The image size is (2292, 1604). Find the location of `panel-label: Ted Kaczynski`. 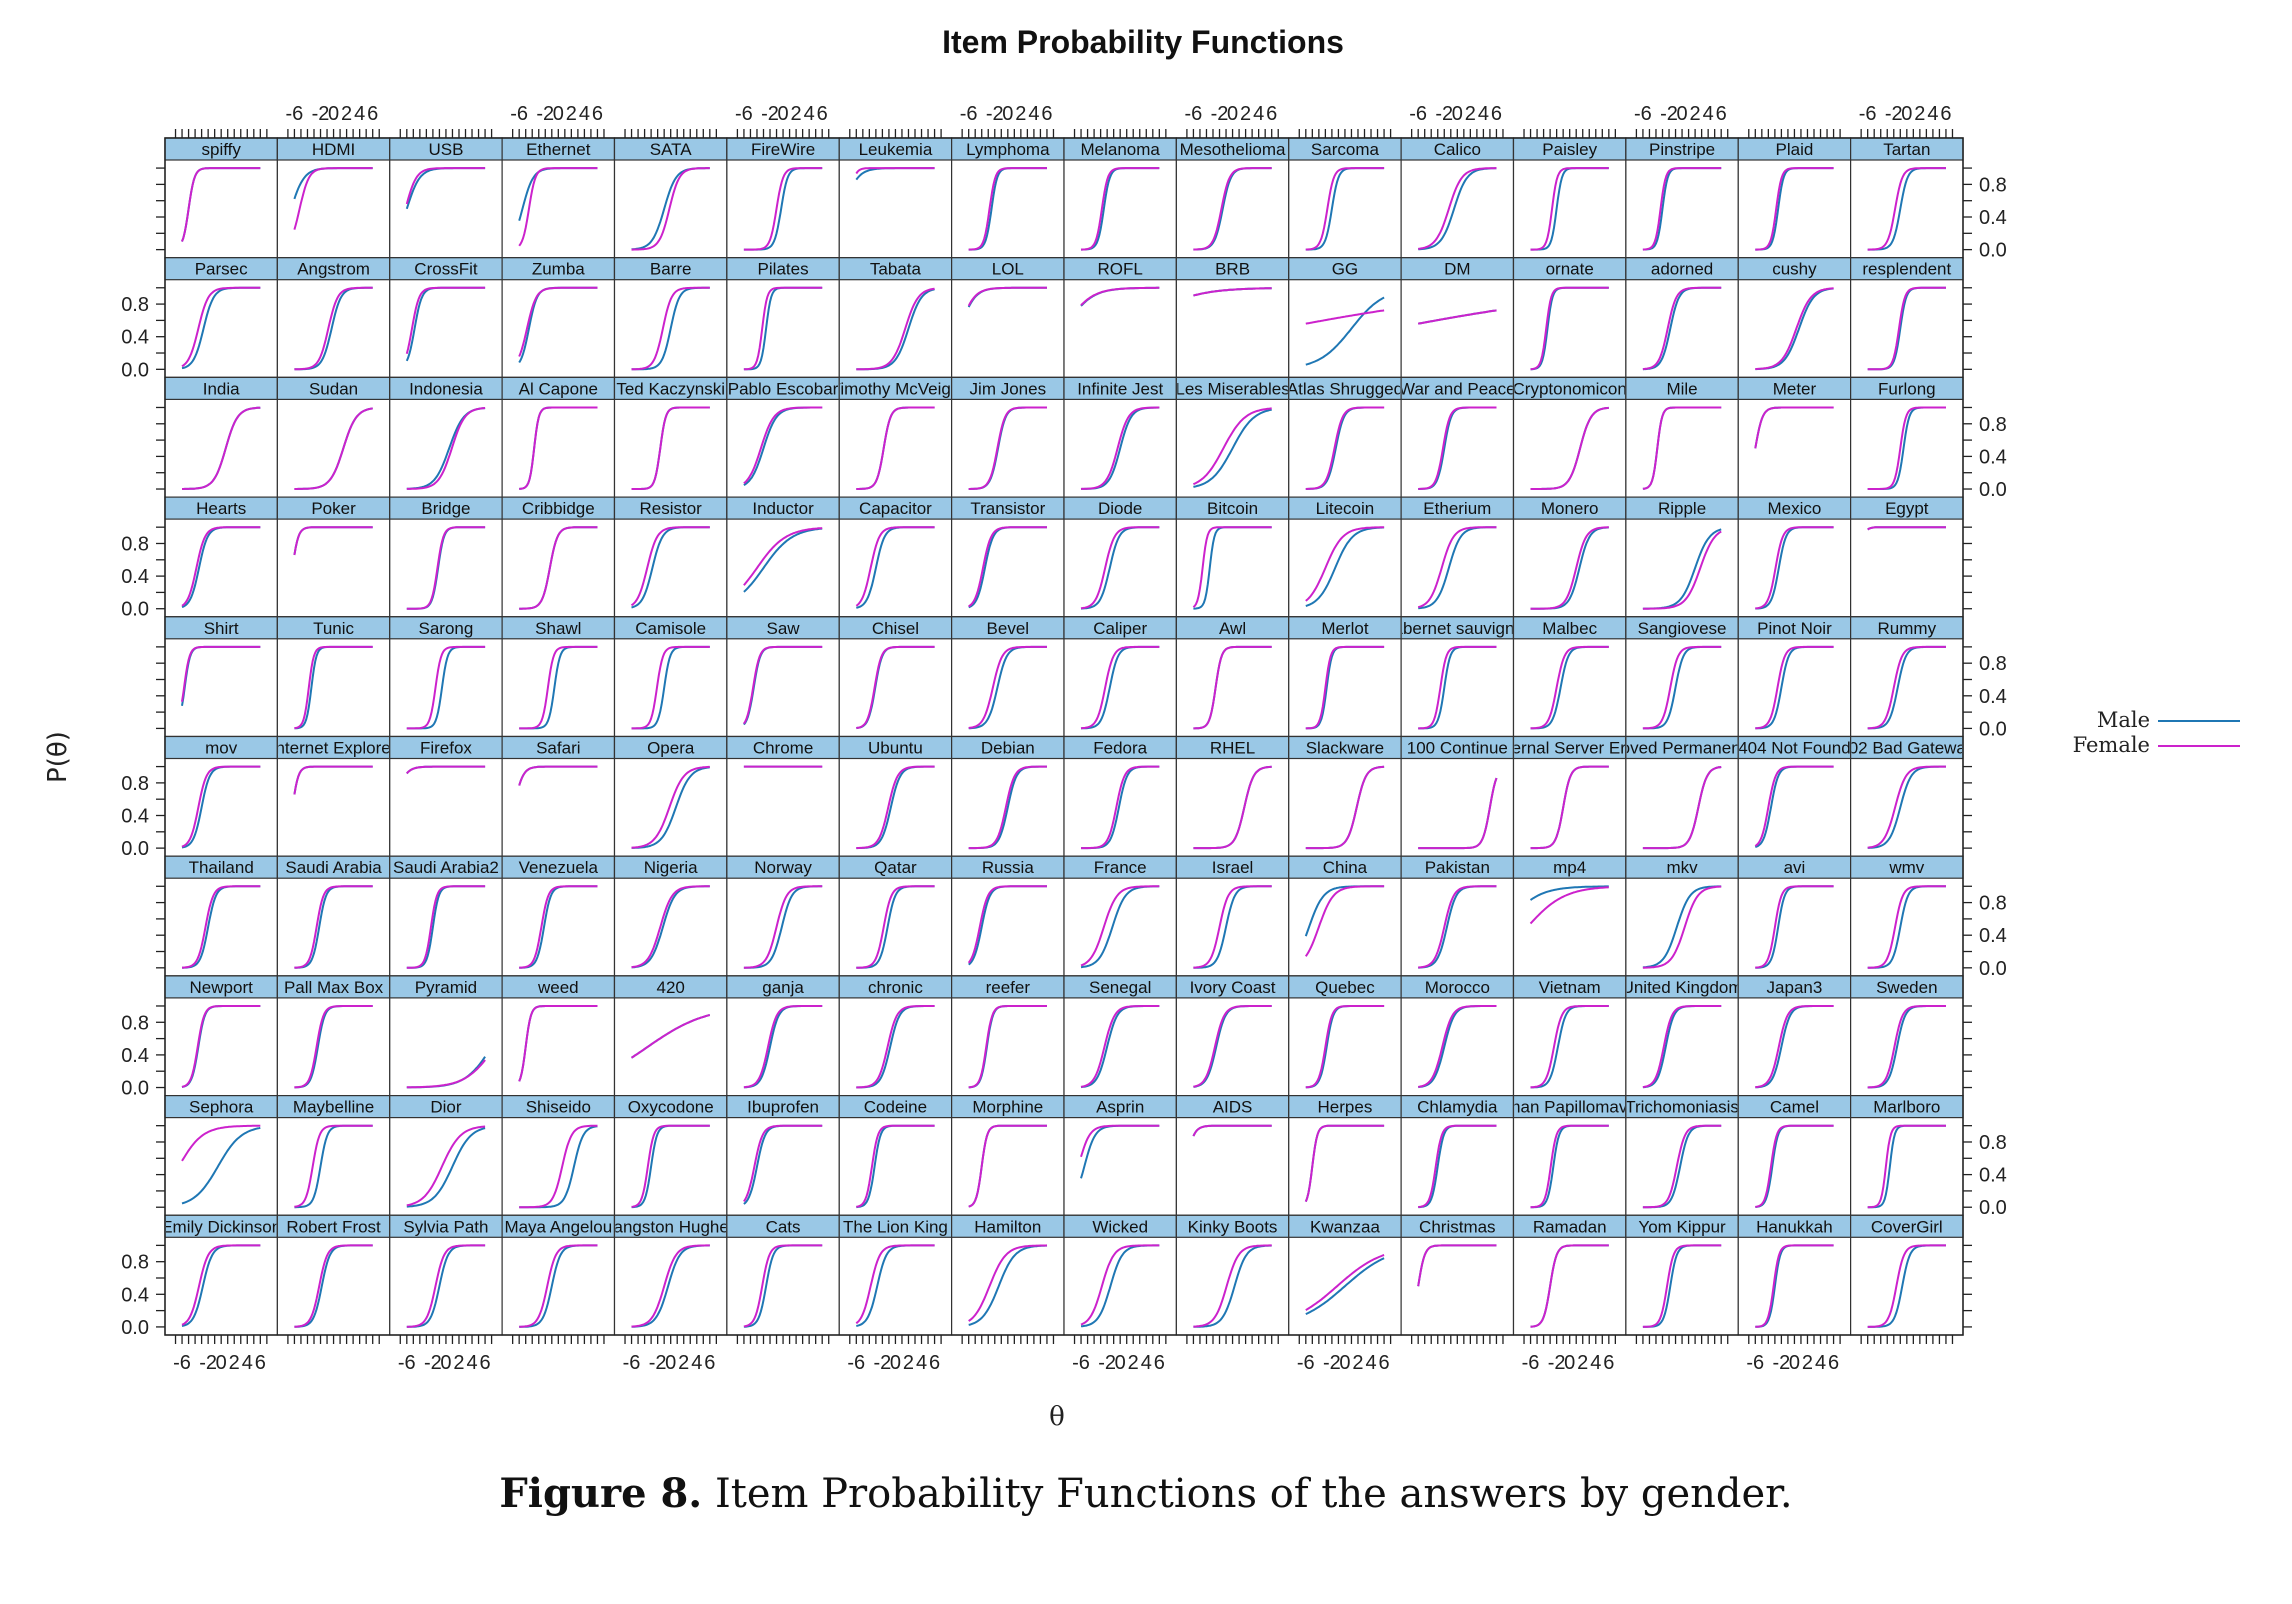

panel-label: Ted Kaczynski is located at coordinates (670, 388).